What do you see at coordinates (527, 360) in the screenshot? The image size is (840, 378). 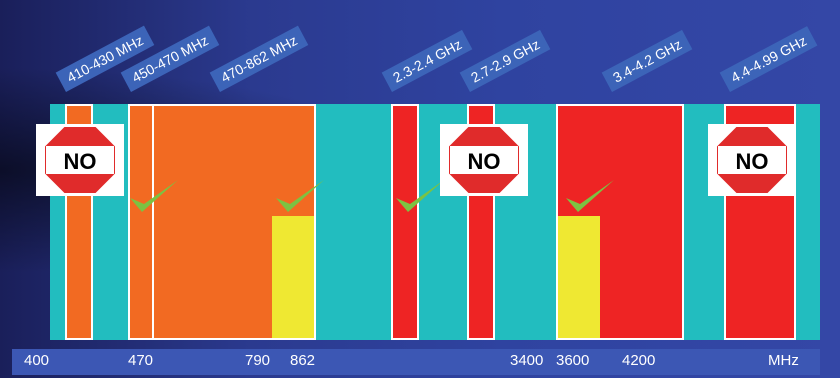 I see `axis-tick-3400: 3400` at bounding box center [527, 360].